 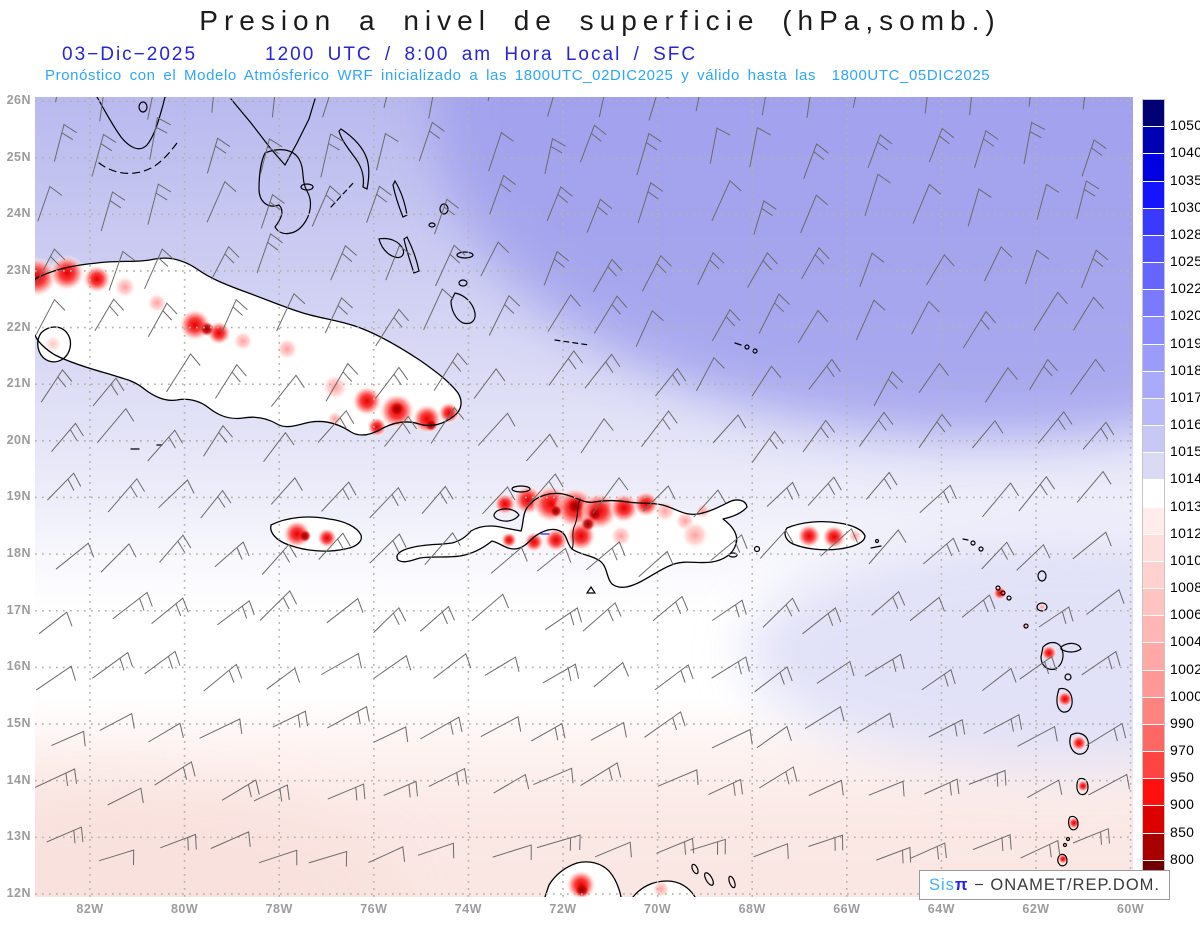 I want to click on lat-tick-label: 26N, so click(x=18, y=100).